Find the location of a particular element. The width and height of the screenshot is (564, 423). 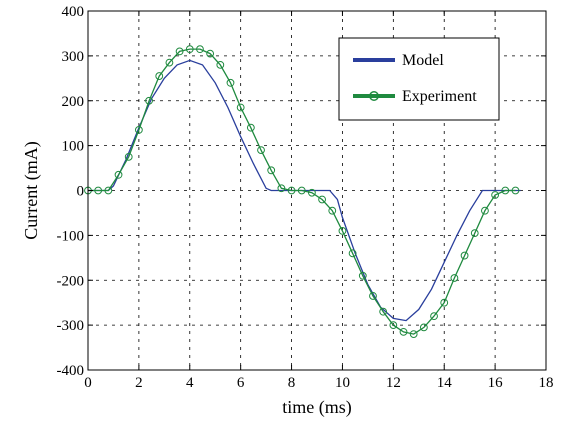

y-tick-label: -200 is located at coordinates (71, 281).